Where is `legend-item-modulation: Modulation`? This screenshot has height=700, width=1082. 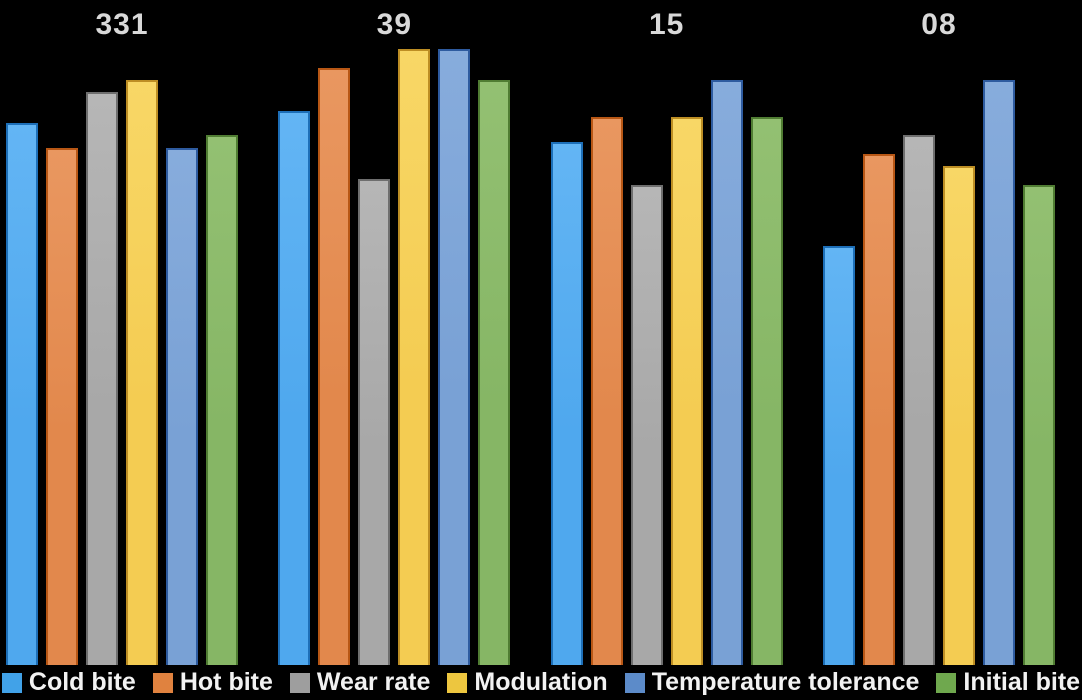 legend-item-modulation: Modulation is located at coordinates (527, 682).